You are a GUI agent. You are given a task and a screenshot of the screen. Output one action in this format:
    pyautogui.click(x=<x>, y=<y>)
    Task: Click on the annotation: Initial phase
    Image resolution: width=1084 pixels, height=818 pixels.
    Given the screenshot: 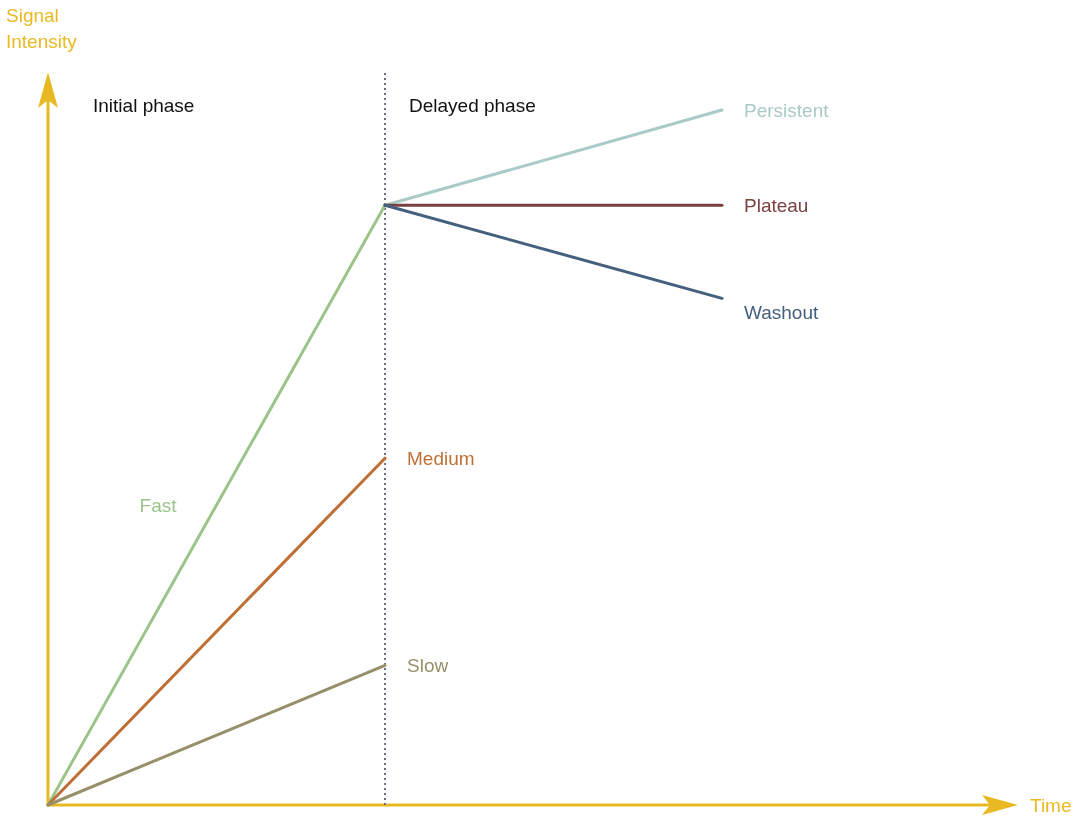 What is the action you would take?
    pyautogui.click(x=144, y=105)
    